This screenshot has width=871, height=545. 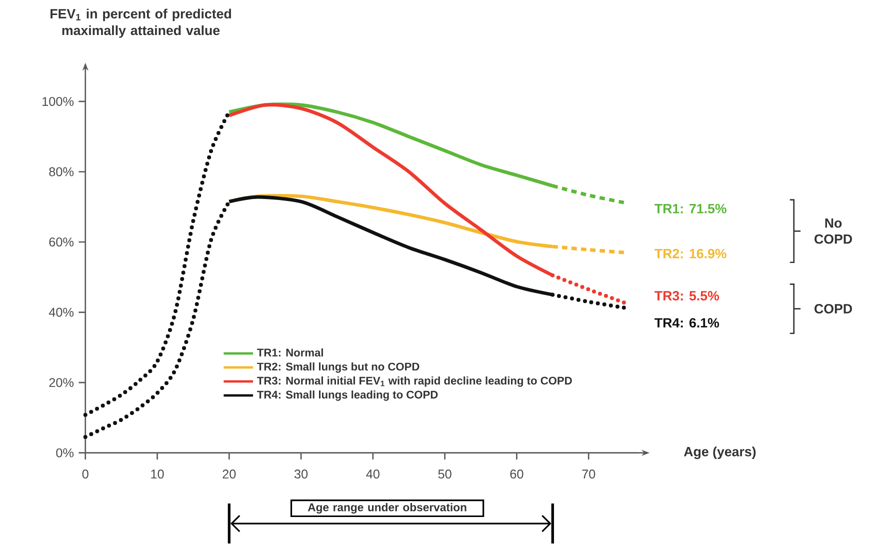 What do you see at coordinates (65, 453) in the screenshot?
I see `y-tick-label: 0%` at bounding box center [65, 453].